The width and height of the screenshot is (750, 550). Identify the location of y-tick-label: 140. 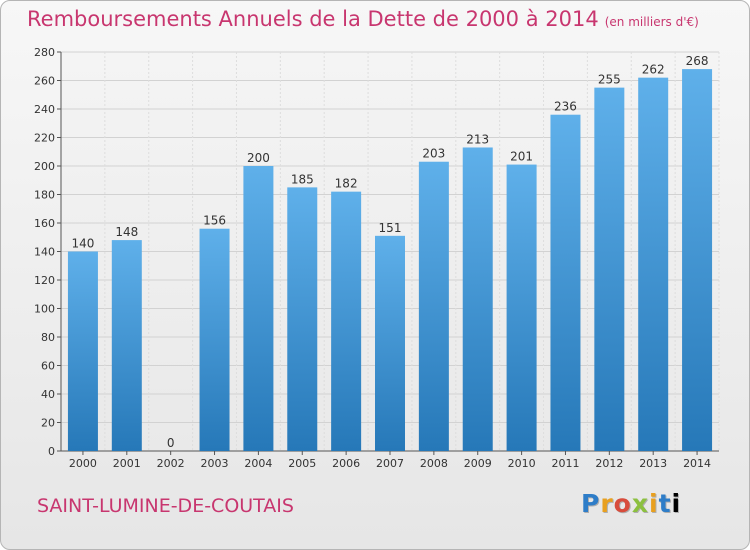
(44, 252).